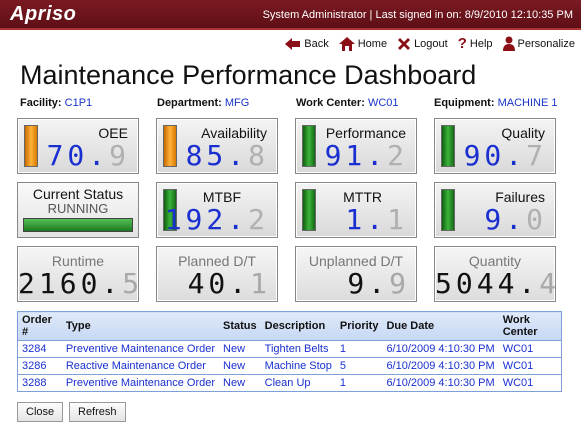 The image size is (581, 433). I want to click on refresh-button: Refresh, so click(97, 412).